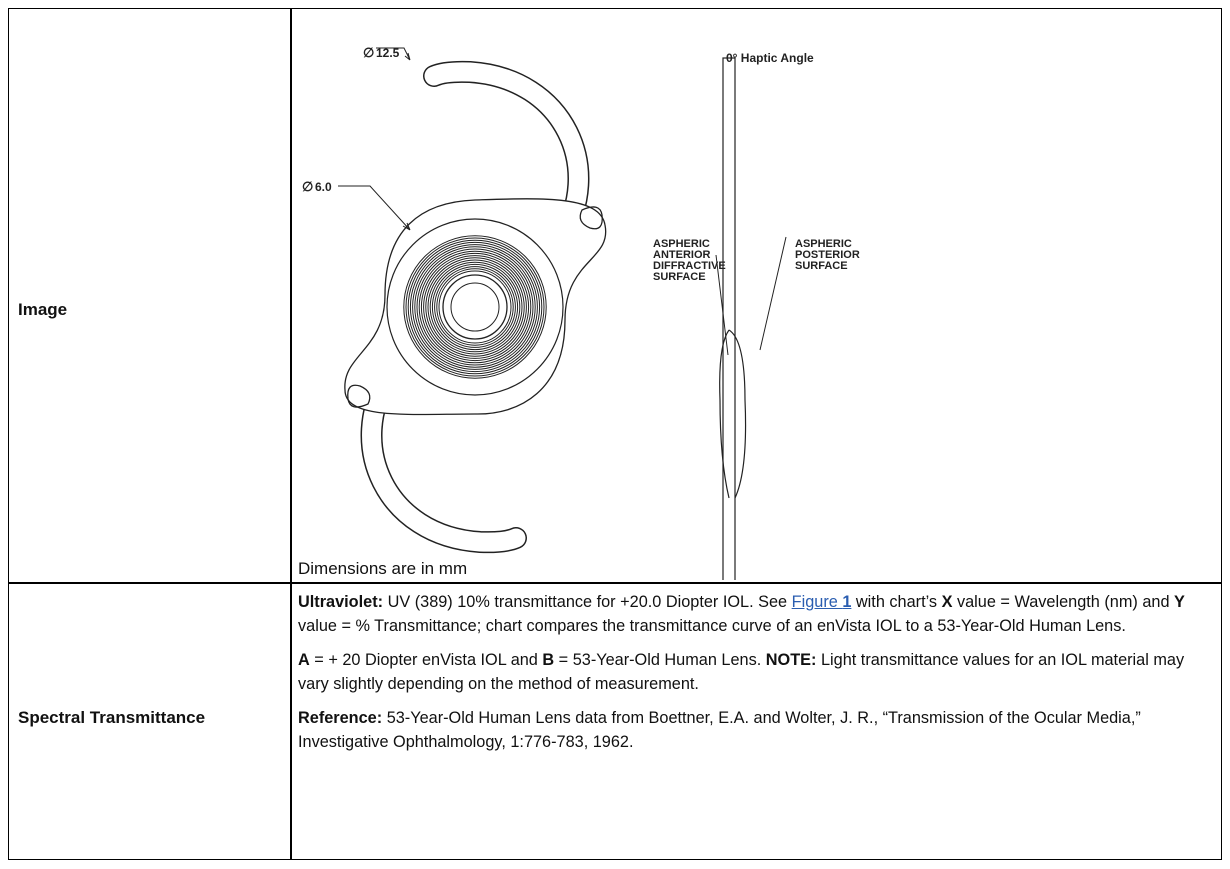 Image resolution: width=1230 pixels, height=869 pixels. I want to click on ring, so click(475, 307).